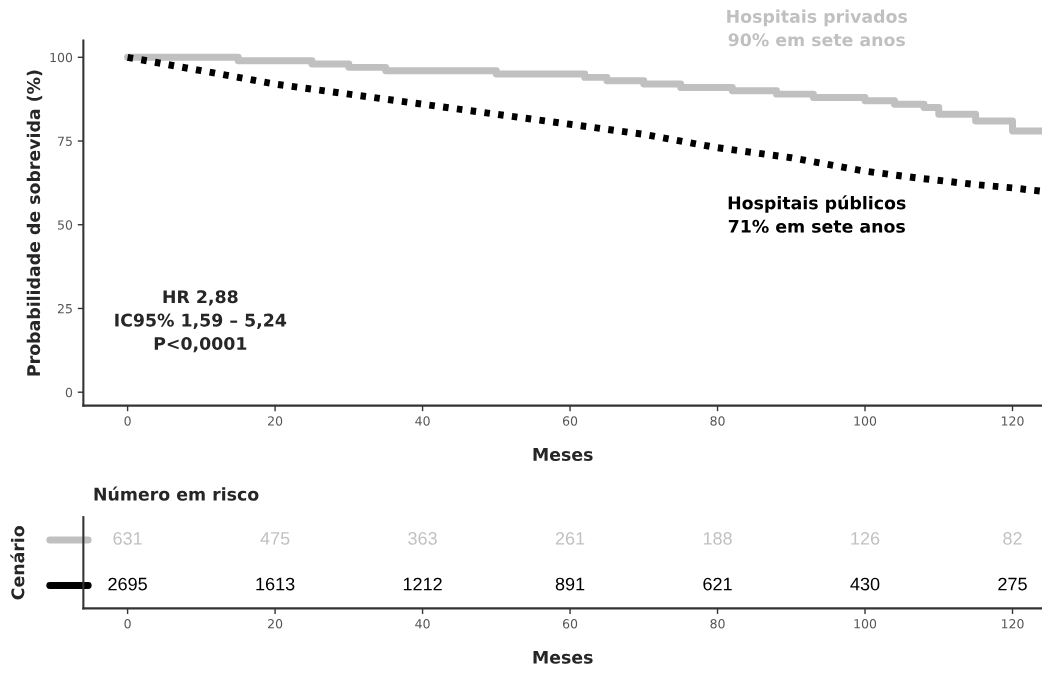 The height and width of the screenshot is (676, 1042). Describe the element at coordinates (717, 538) in the screenshot. I see `data-label: 188` at that location.